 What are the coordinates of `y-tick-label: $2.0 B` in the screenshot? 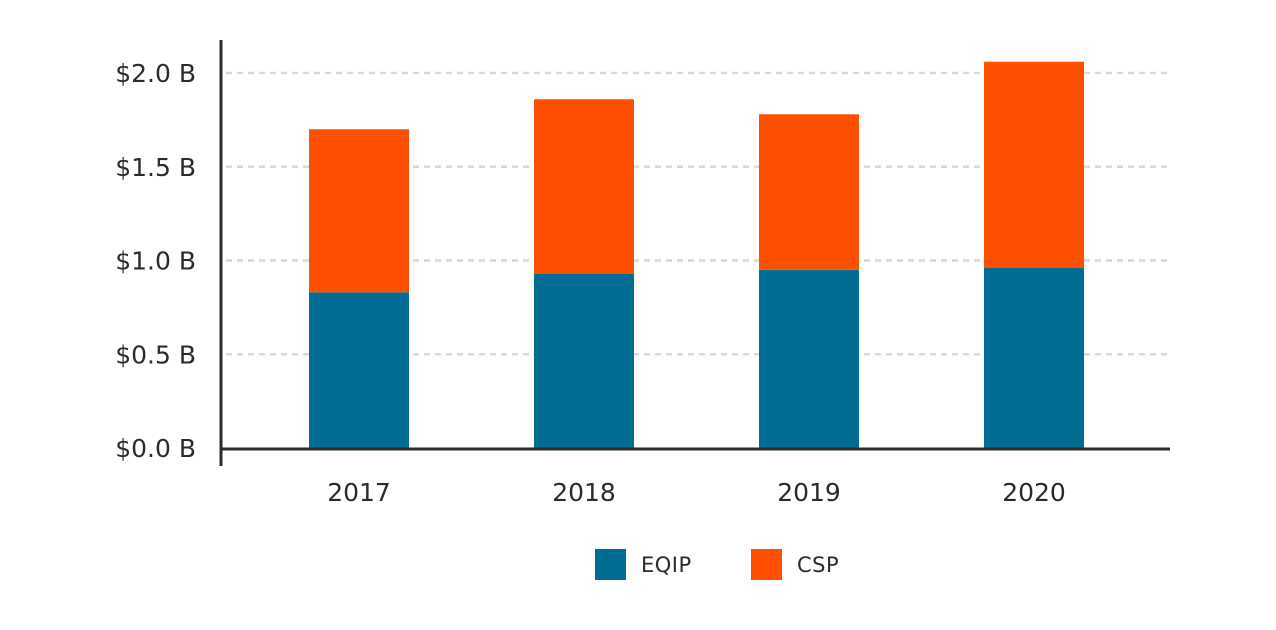 It's located at (155, 73).